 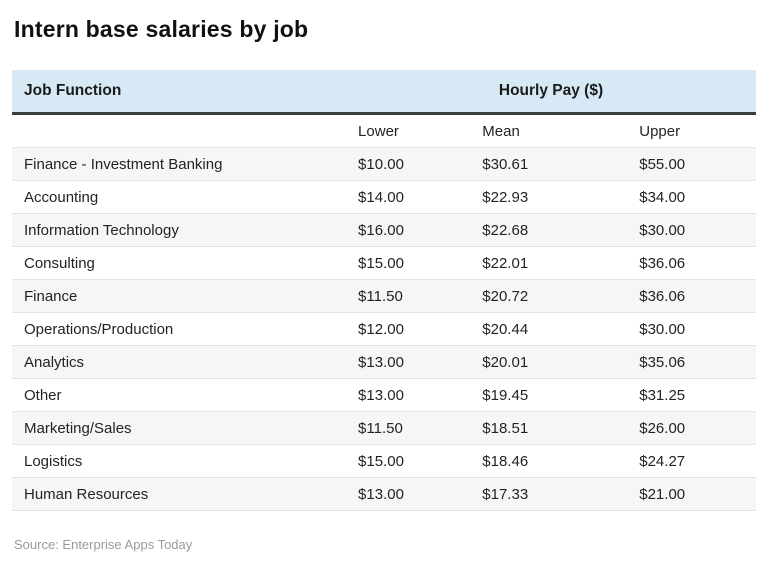 What do you see at coordinates (505, 164) in the screenshot?
I see `mean-pay-cell: $30.61` at bounding box center [505, 164].